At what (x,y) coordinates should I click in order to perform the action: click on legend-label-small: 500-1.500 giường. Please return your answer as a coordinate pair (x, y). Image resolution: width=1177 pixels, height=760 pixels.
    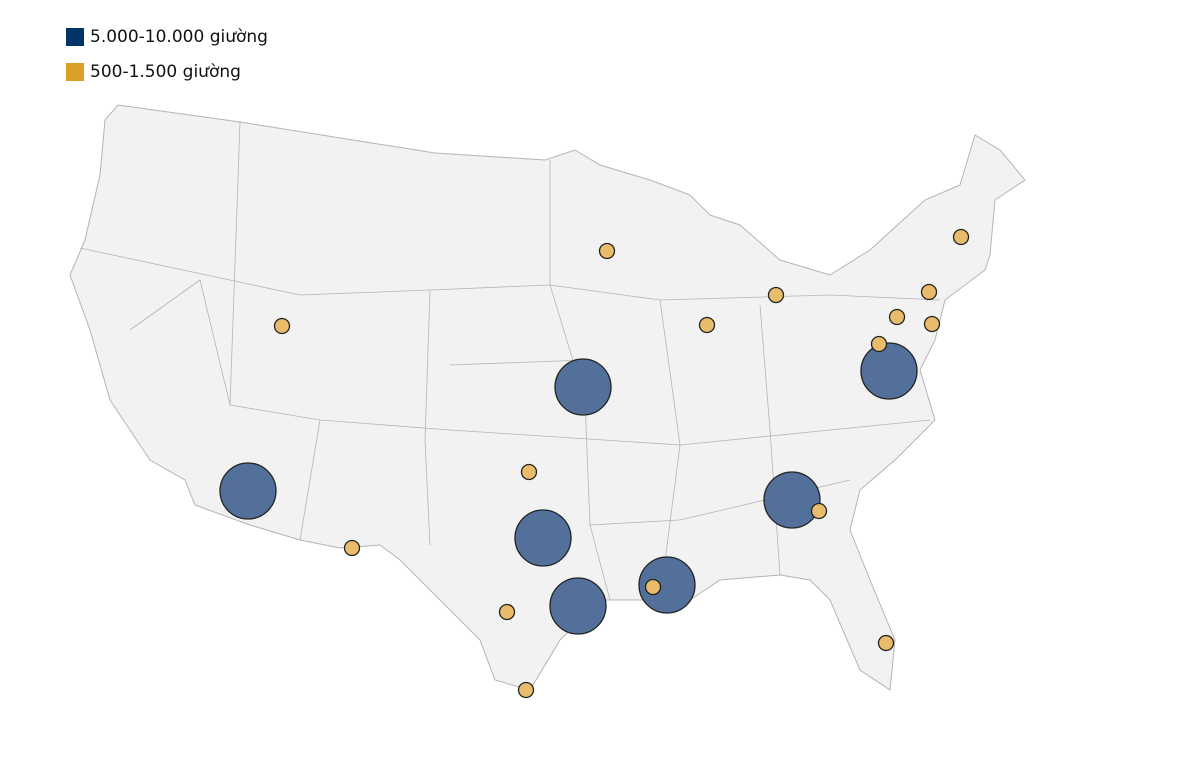
    Looking at the image, I should click on (165, 71).